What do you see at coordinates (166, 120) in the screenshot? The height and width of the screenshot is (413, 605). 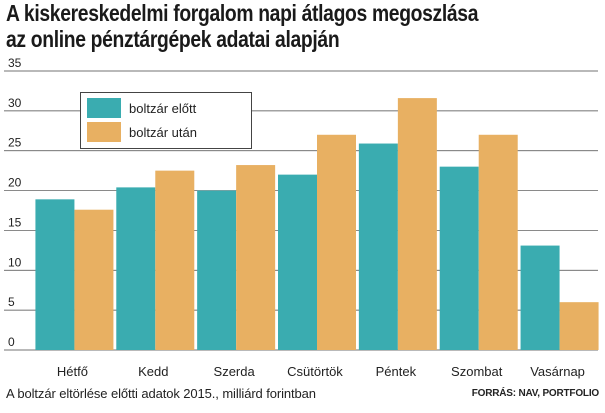 I see `legend: boltzár előtt boltzár után` at bounding box center [166, 120].